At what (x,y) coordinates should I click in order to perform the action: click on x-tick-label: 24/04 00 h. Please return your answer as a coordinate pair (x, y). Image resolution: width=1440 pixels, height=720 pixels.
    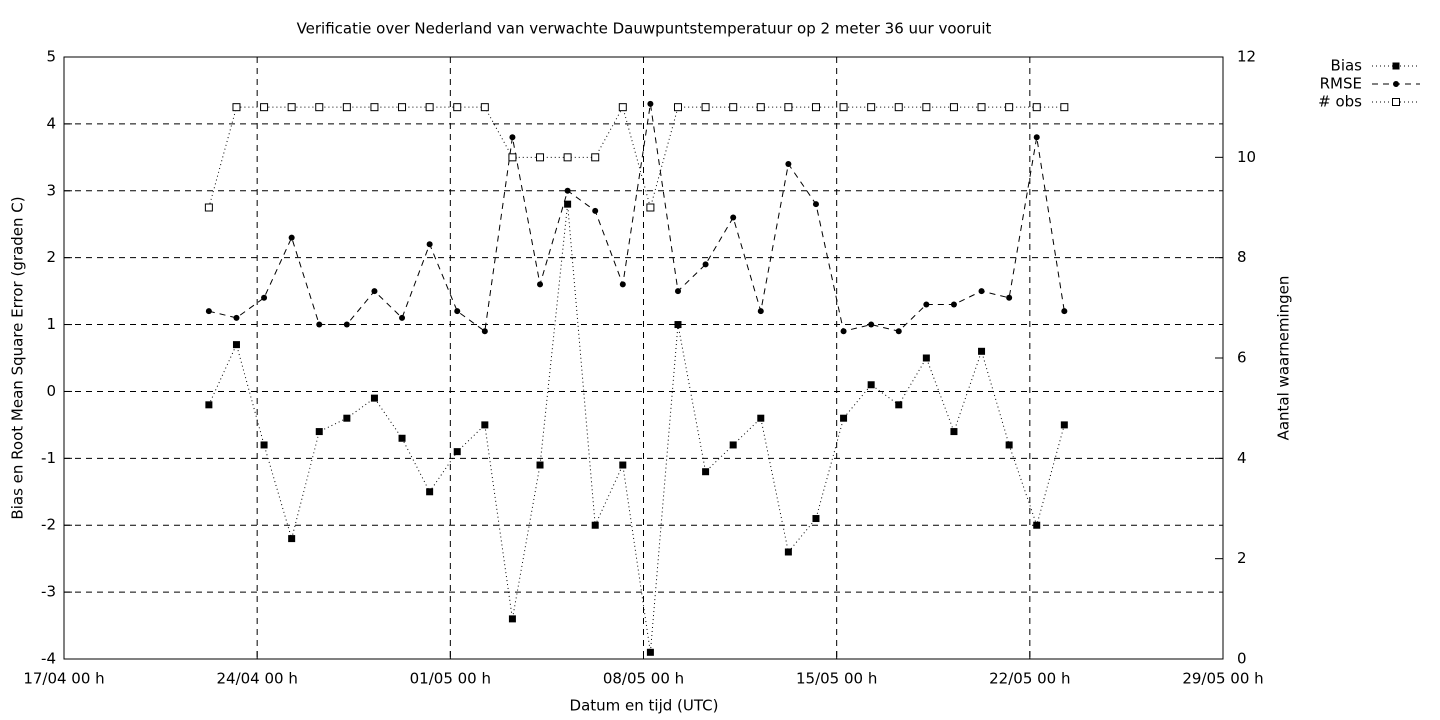
    Looking at the image, I should click on (256, 679).